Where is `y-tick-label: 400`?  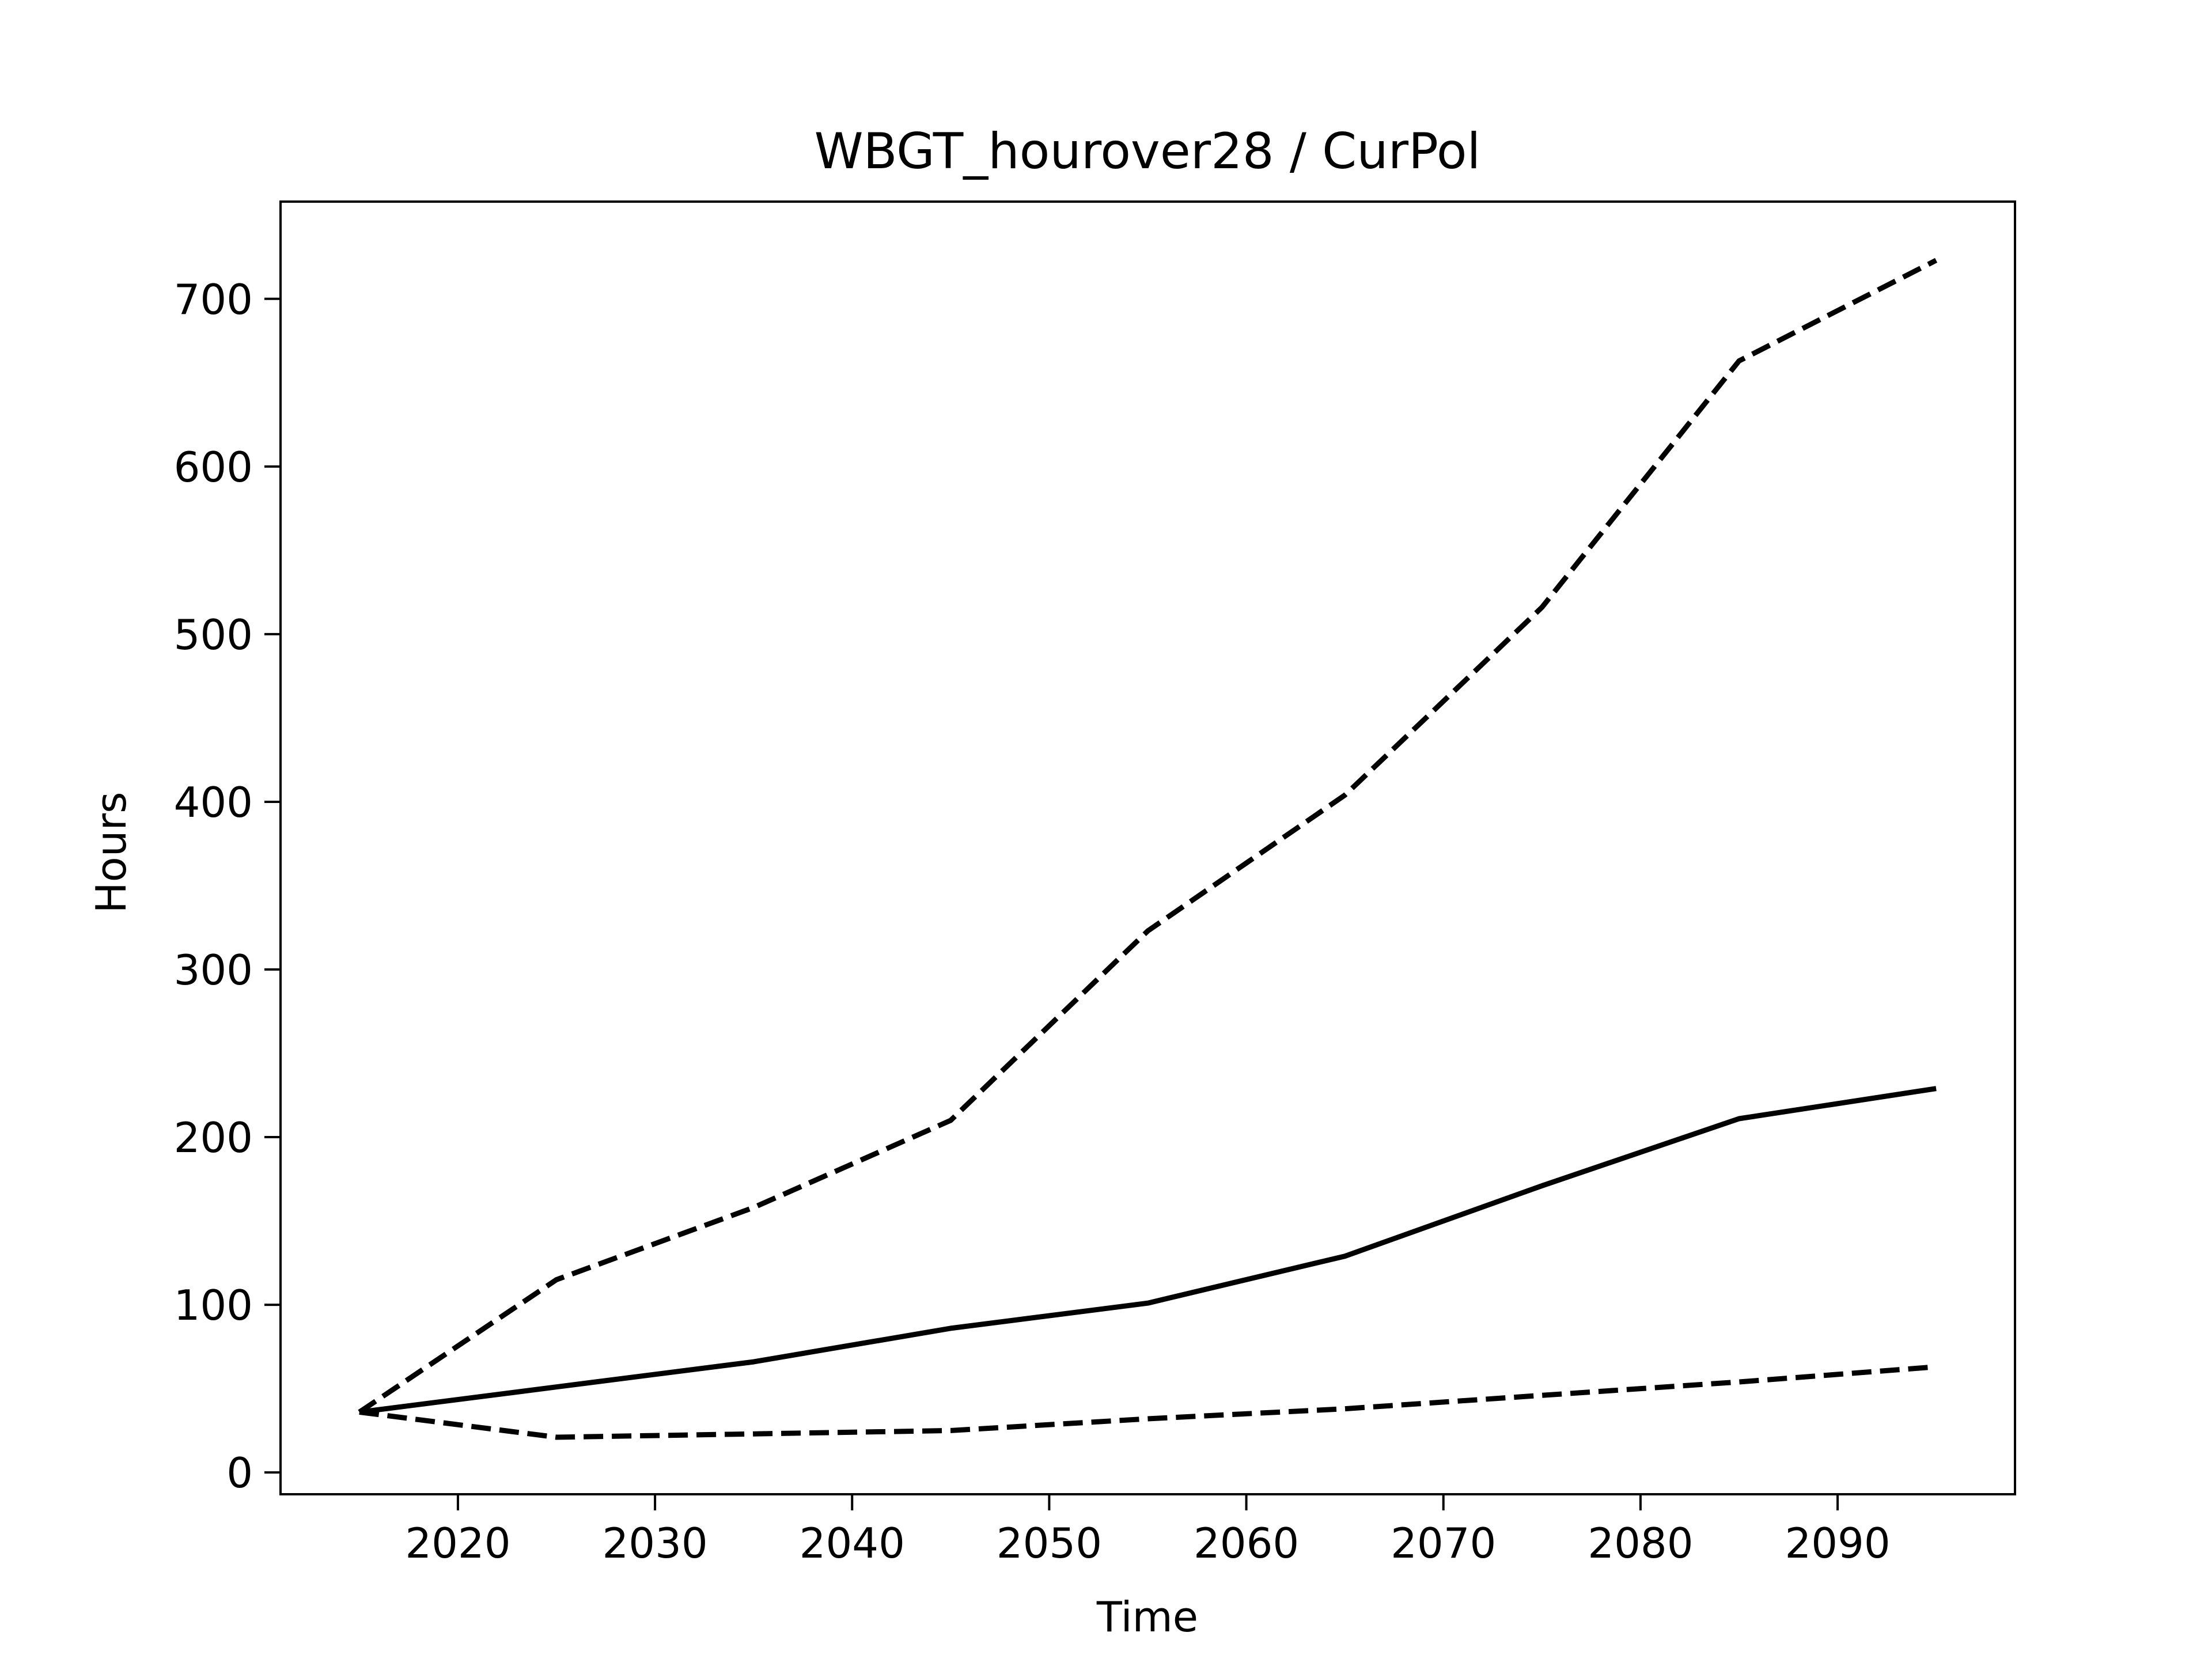 y-tick-label: 400 is located at coordinates (213, 802).